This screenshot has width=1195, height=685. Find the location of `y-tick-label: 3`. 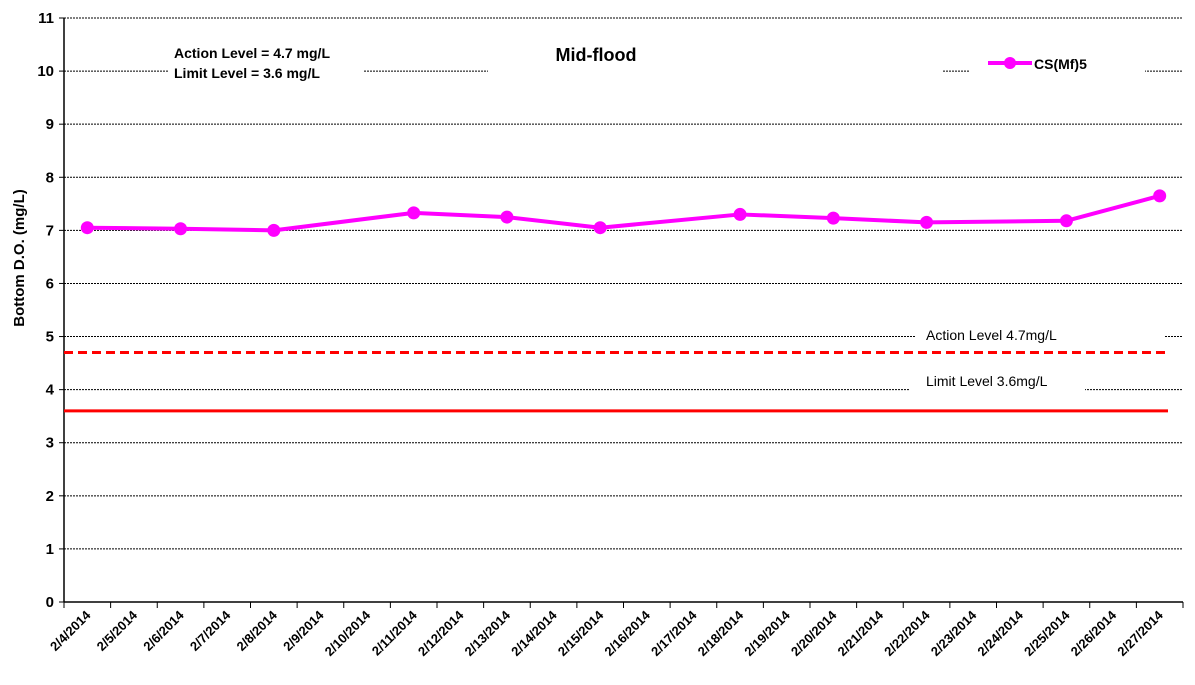

y-tick-label: 3 is located at coordinates (50, 443).